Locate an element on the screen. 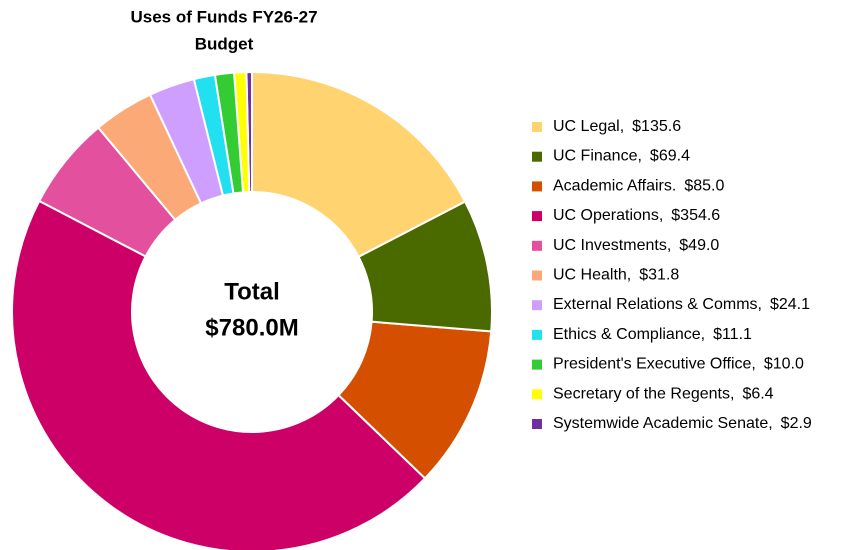 Image resolution: width=849 pixels, height=550 pixels. legend-label: President's Executive Office, is located at coordinates (654, 364).